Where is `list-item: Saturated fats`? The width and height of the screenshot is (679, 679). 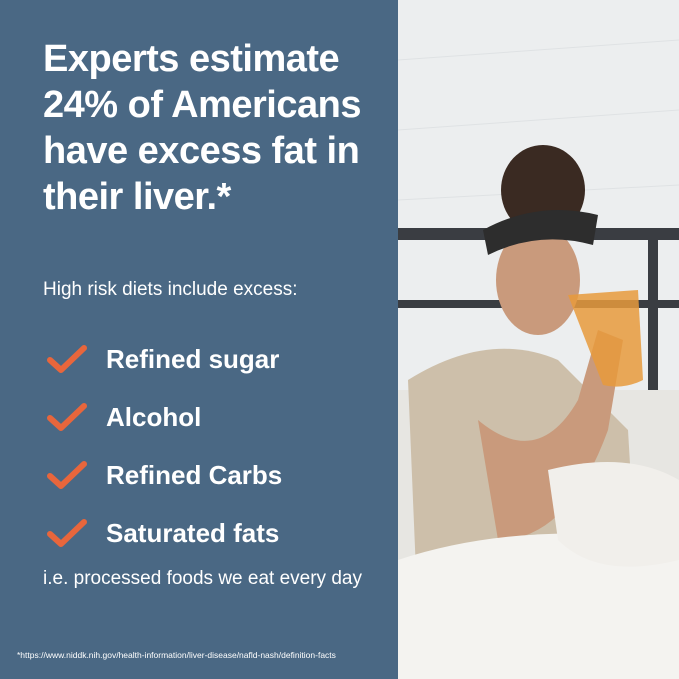
list-item: Saturated fats is located at coordinates (164, 533).